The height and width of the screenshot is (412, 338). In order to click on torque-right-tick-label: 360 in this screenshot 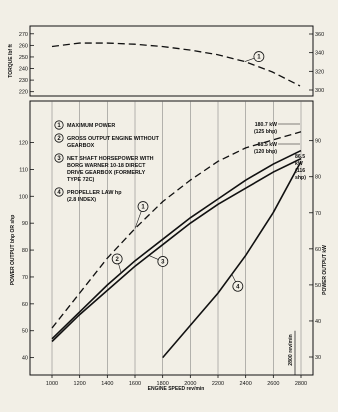, I will do `click(319, 35)`.